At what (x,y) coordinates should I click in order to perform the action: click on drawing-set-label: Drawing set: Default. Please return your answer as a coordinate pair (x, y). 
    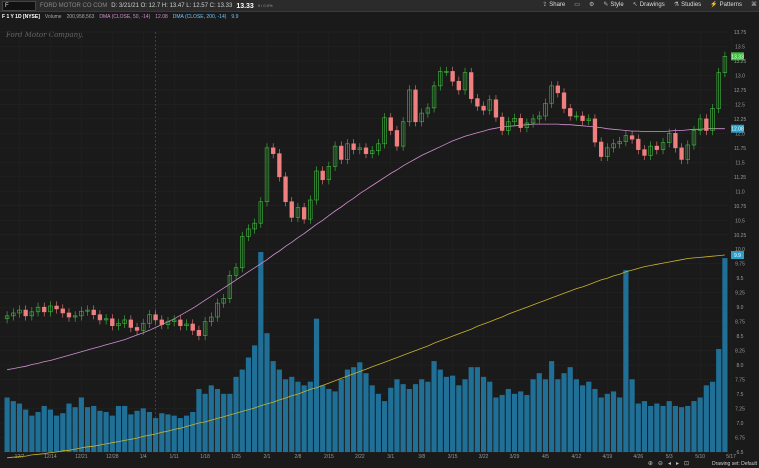
    Looking at the image, I should click on (734, 464).